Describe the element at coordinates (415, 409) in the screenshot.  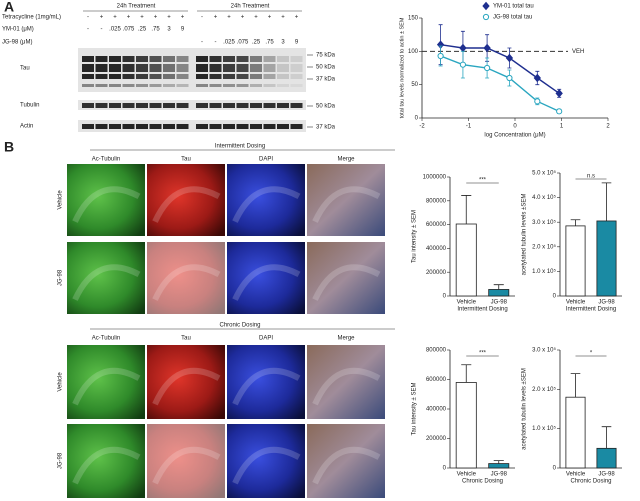
I see `y-axis-title: Tau intensity ± SEM` at that location.